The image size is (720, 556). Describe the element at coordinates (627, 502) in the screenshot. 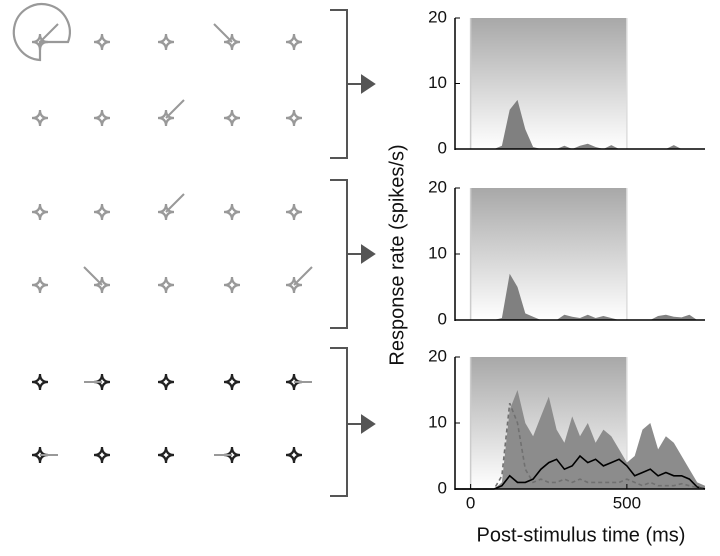

I see `x-tick-label: 500` at that location.